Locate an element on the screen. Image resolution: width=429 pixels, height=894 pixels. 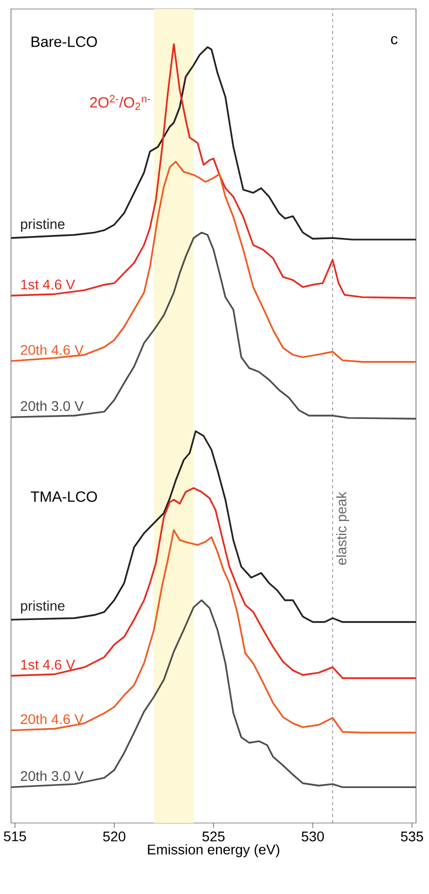
x-tick-label: 535 is located at coordinates (412, 837).